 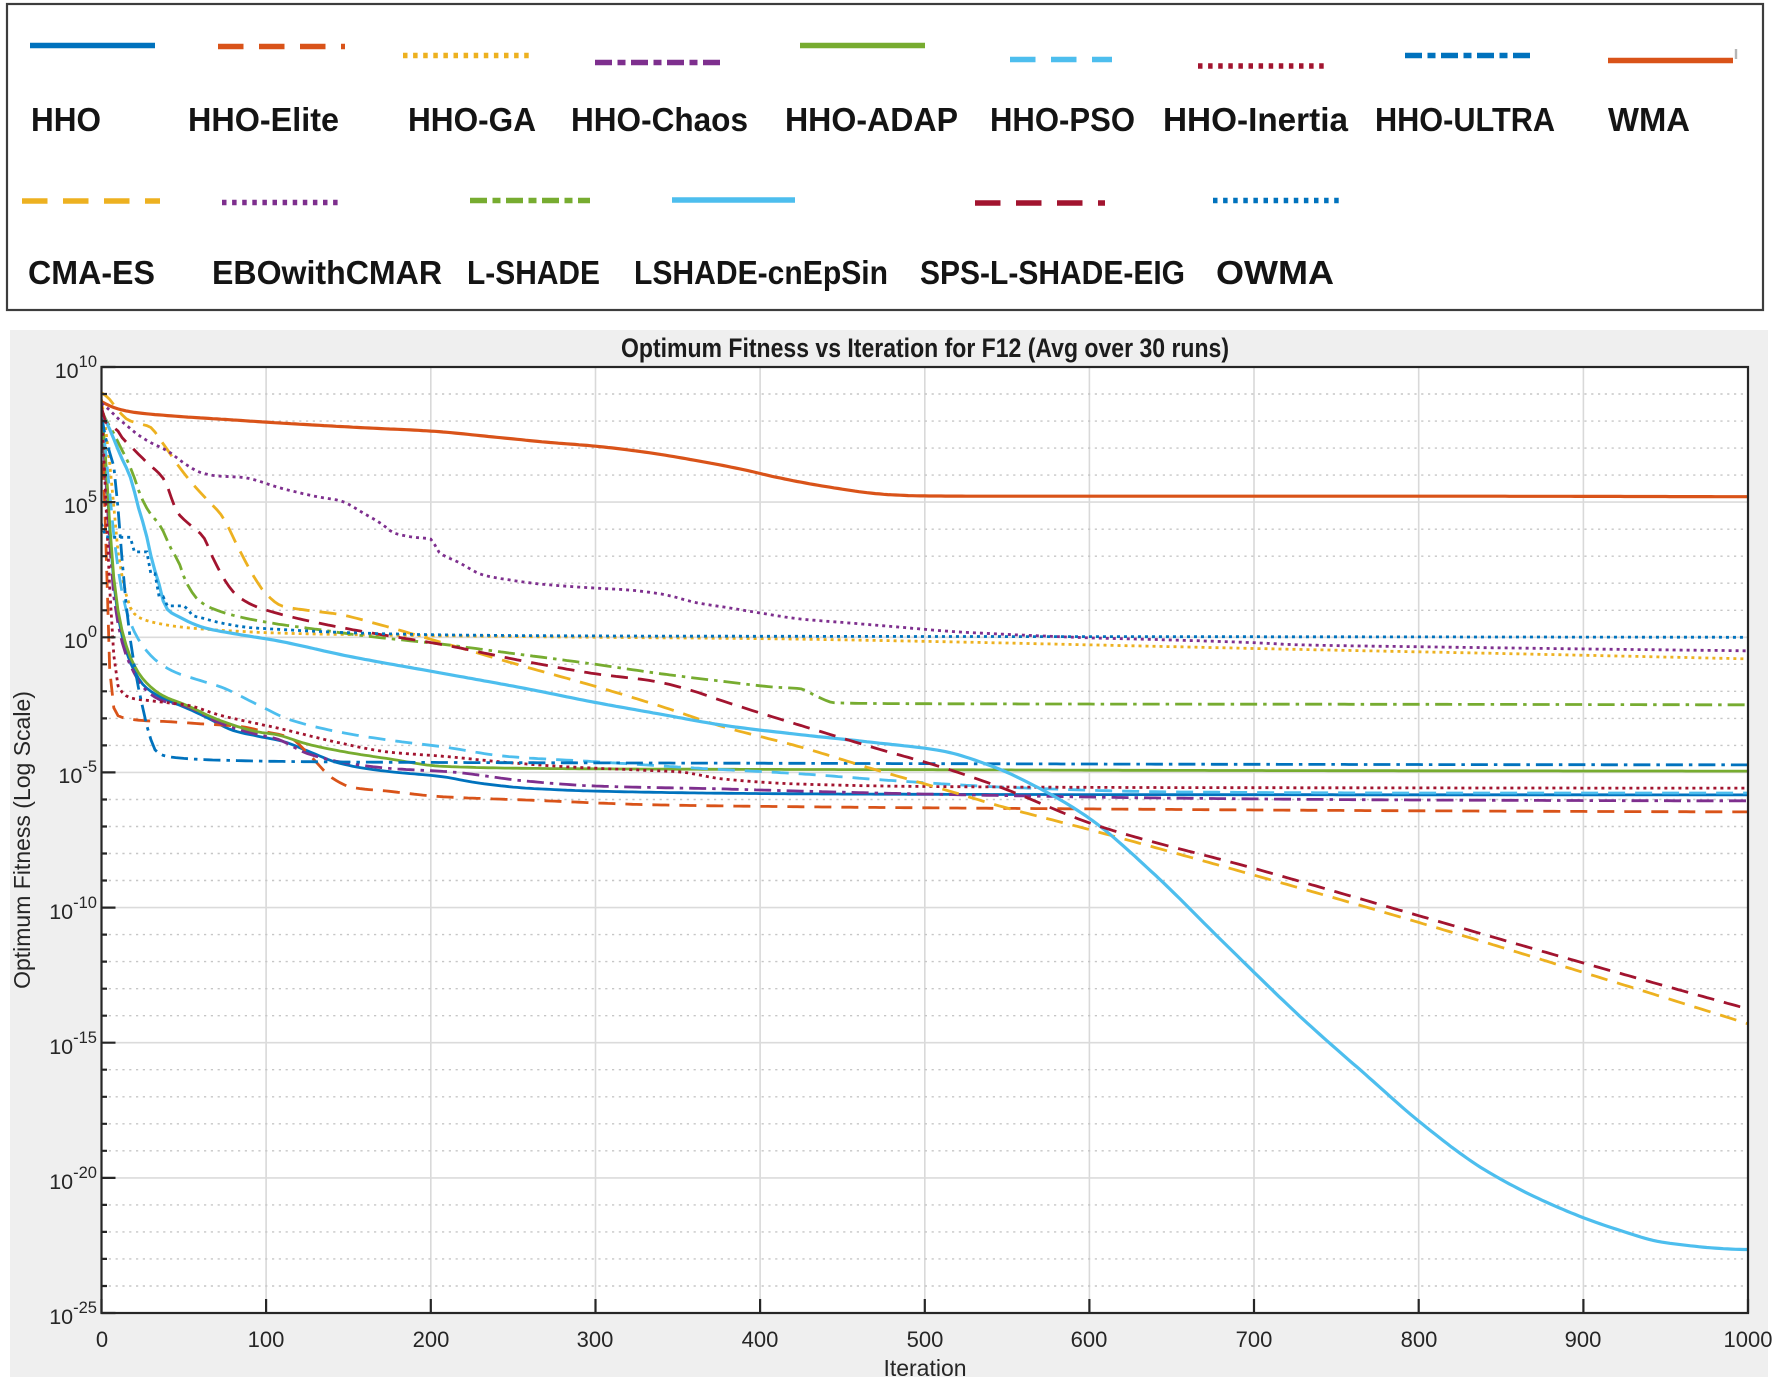 What do you see at coordinates (91, 272) in the screenshot?
I see `svg-text: CMA-ES` at bounding box center [91, 272].